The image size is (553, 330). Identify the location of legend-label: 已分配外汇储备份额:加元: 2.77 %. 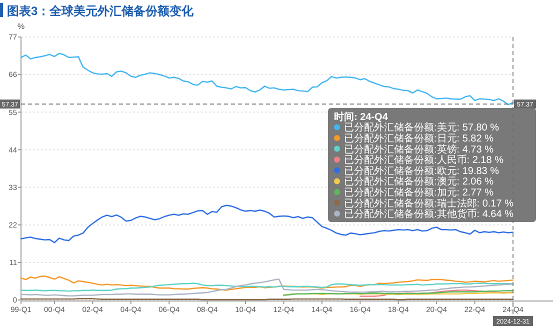
(419, 192).